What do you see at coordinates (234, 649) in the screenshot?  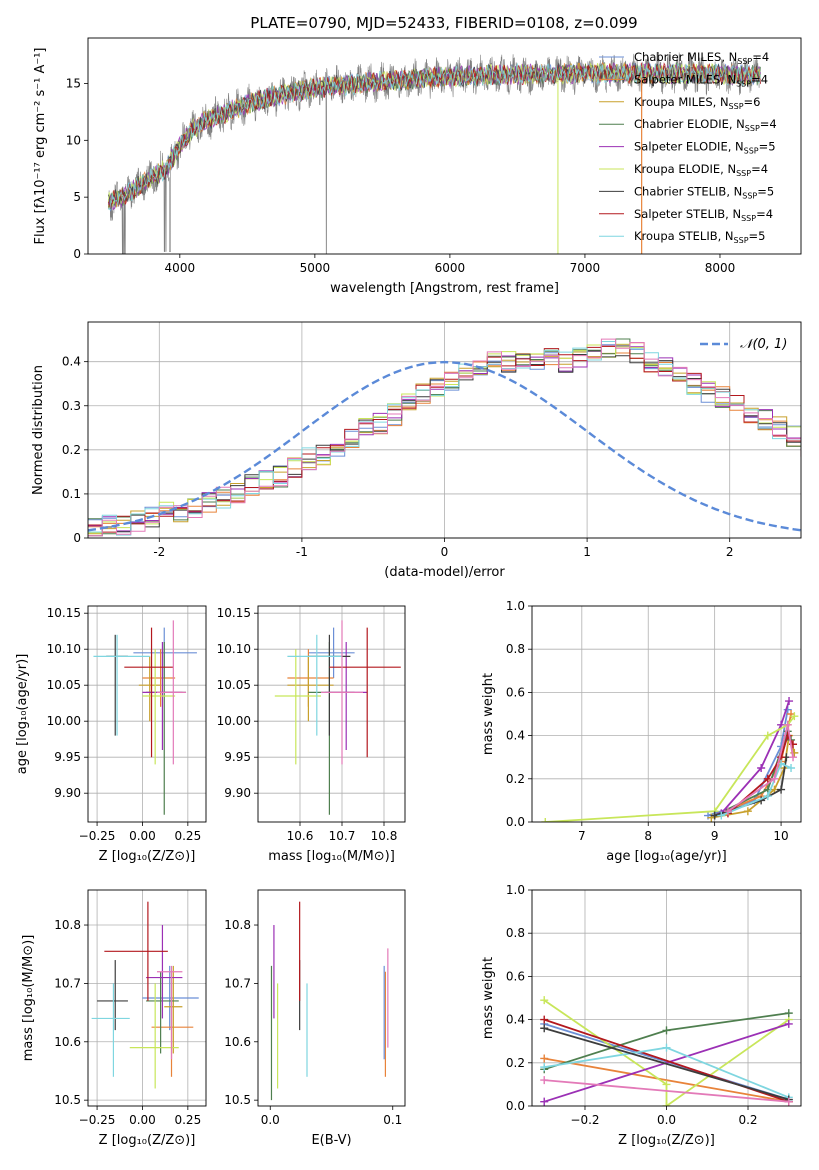 I see `y-tick-label: 10.10` at bounding box center [234, 649].